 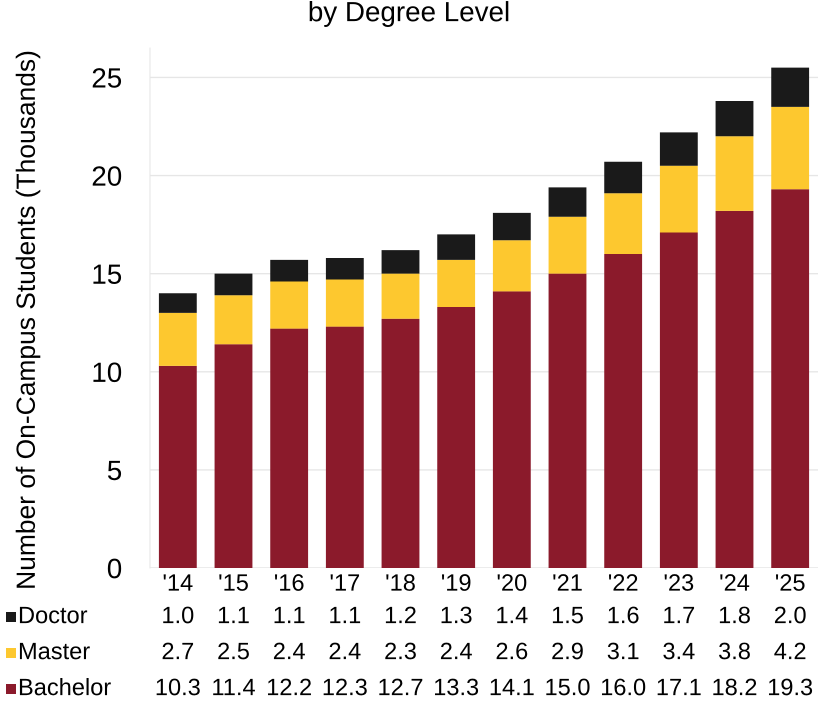 What do you see at coordinates (623, 582) in the screenshot?
I see `x-tick-label: '22` at bounding box center [623, 582].